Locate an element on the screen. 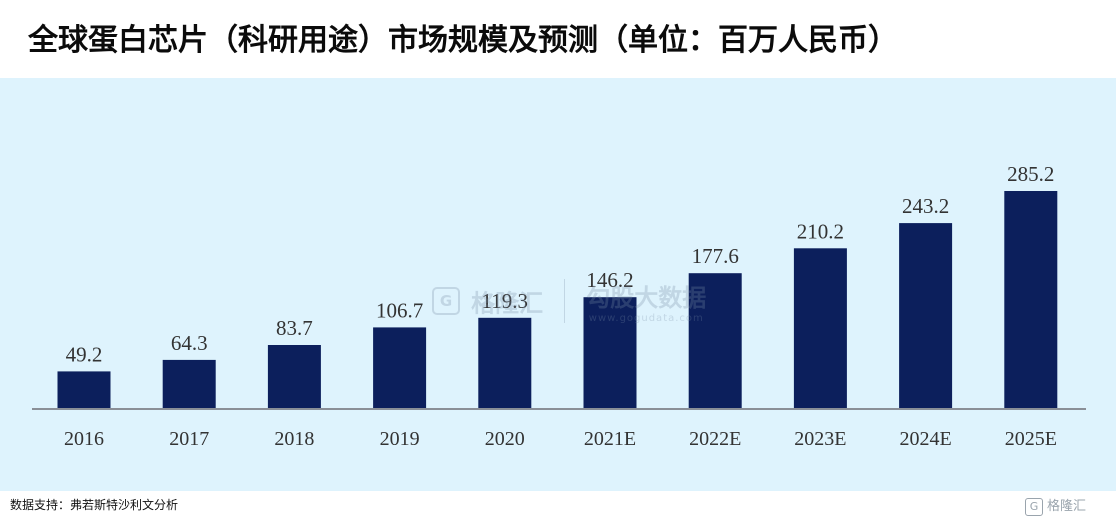  x-tick-label-2021E: 2021E is located at coordinates (610, 439).